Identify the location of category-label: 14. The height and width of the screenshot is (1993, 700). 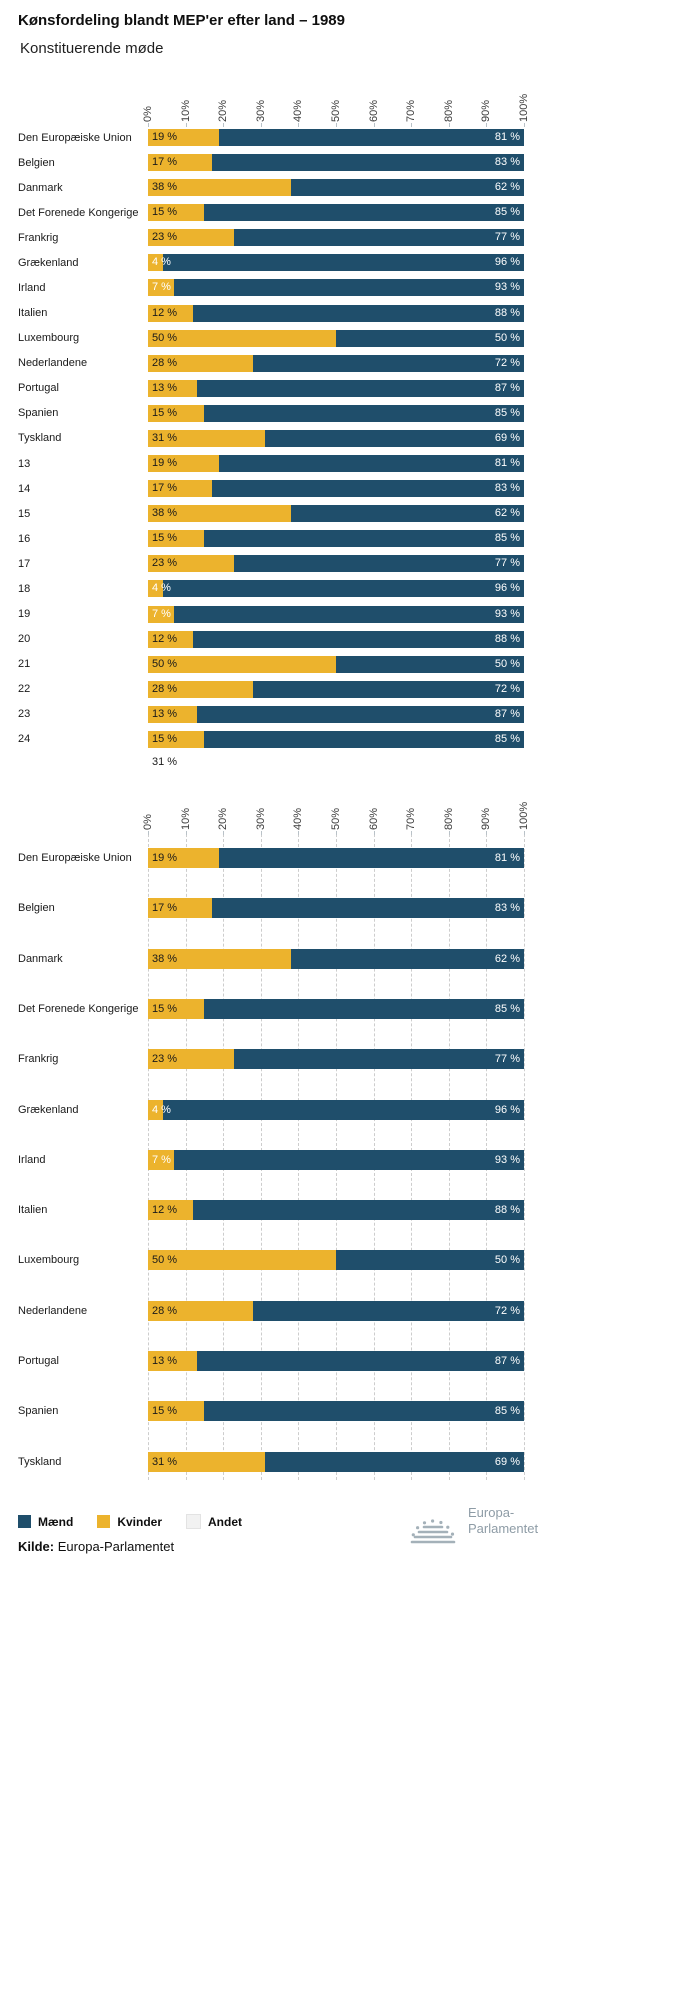
(24, 488).